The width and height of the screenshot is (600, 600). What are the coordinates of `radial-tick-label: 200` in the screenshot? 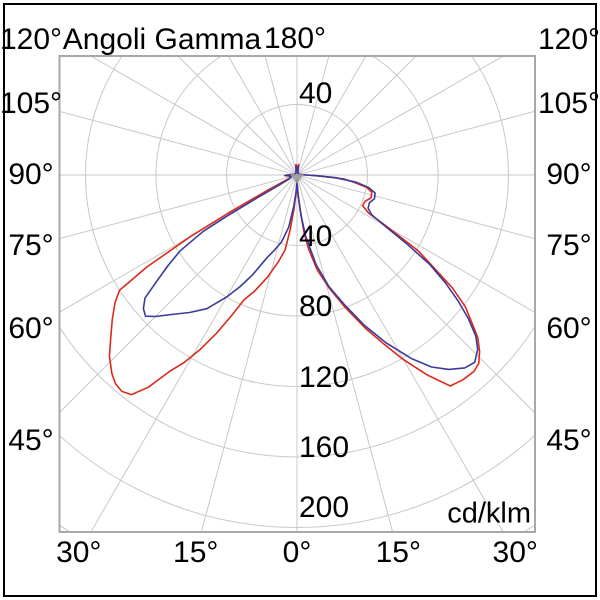 It's located at (324, 507).